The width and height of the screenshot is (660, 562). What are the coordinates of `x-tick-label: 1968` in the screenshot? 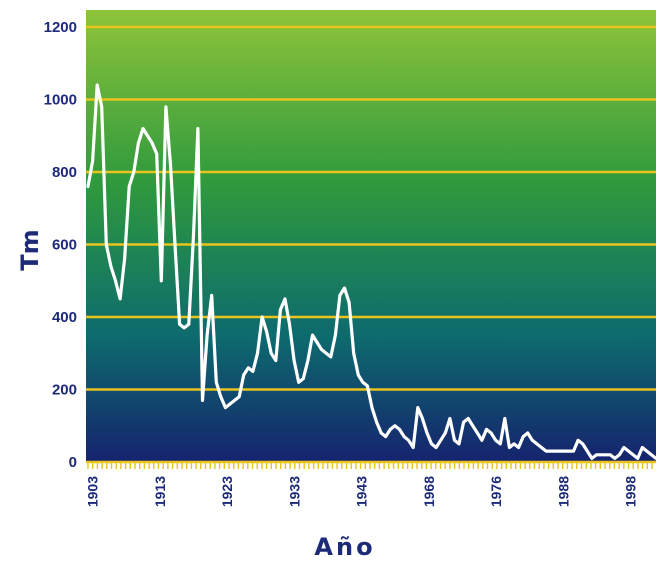 It's located at (429, 491).